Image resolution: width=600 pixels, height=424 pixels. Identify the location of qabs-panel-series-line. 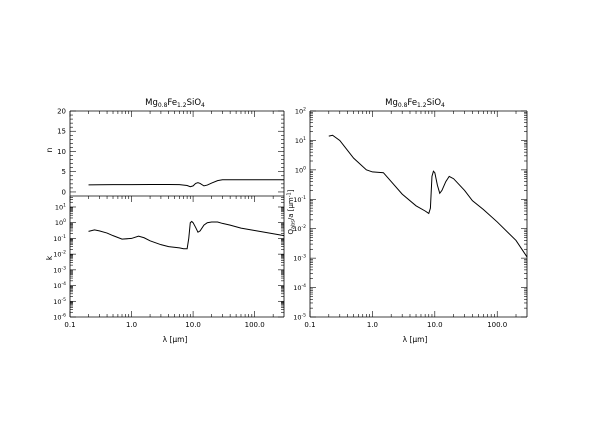
(428, 196).